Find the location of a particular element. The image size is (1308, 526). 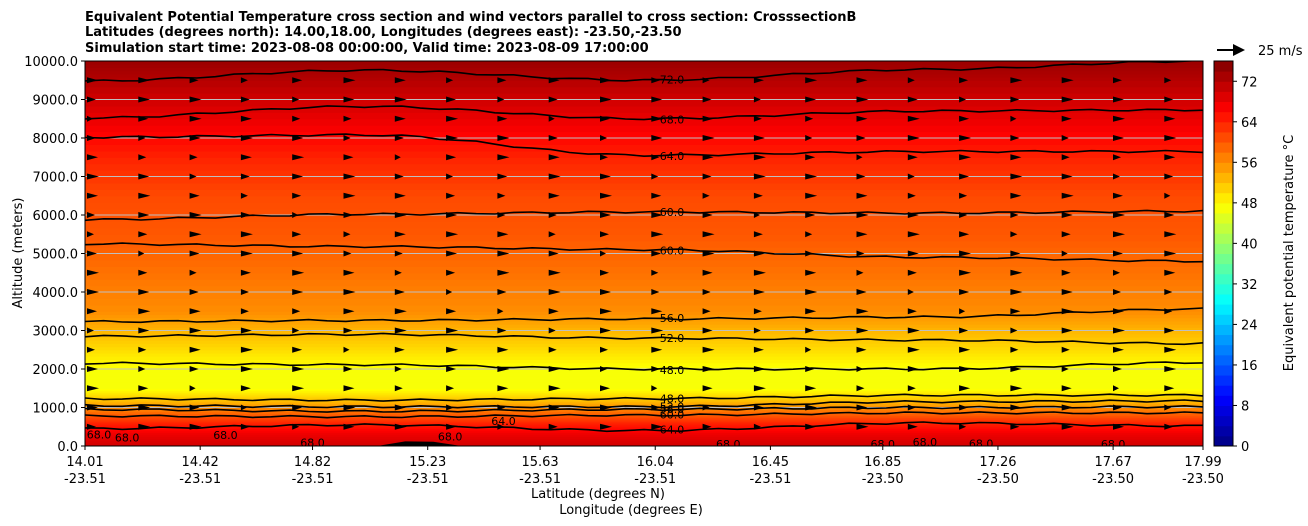

y-axis-label: Altitude (meters) is located at coordinates (18, 253).